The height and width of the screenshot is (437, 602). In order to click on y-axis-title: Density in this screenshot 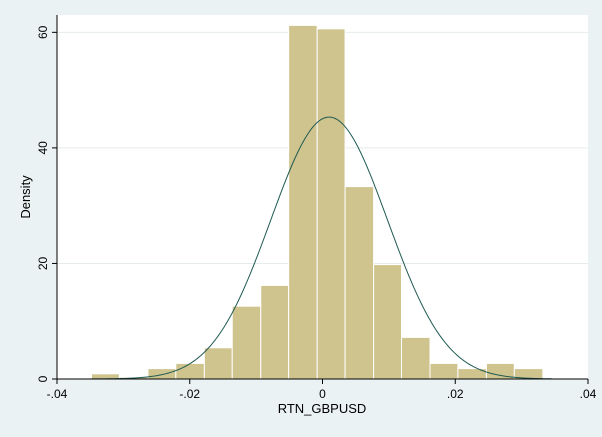, I will do `click(25, 197)`.